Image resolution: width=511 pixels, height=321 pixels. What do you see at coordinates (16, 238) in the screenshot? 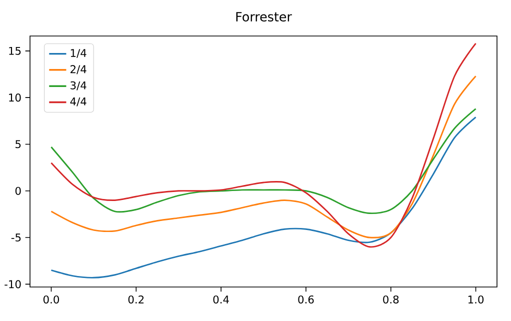
I see `y-tick-label: -5` at bounding box center [16, 238].